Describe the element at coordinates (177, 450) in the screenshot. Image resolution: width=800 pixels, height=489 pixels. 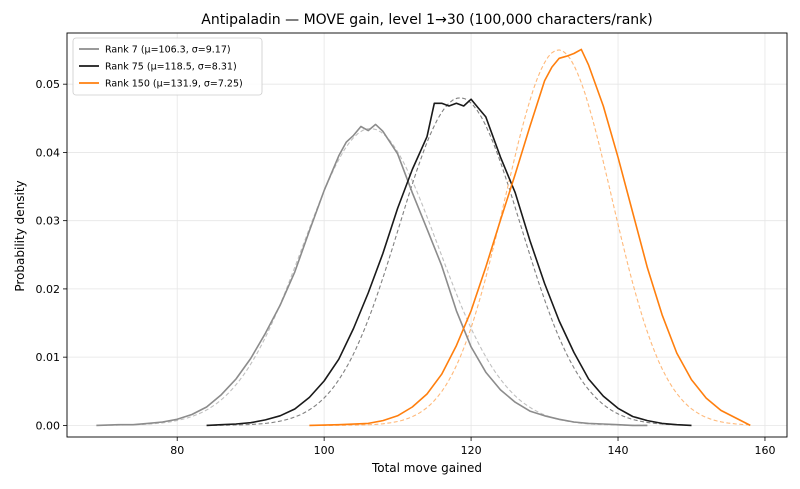
I see `x-tick-label: 80` at that location.